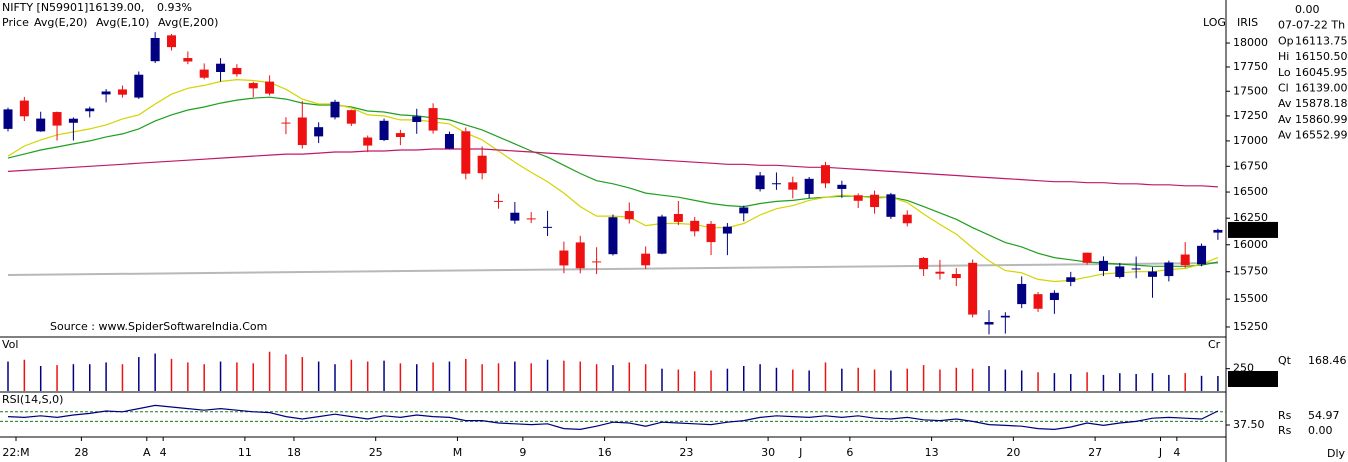 The image size is (1348, 462). I want to click on volume-tag, so click(1253, 379).